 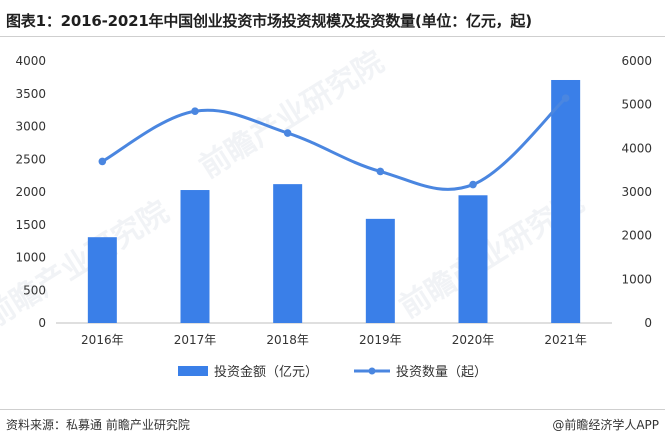 What do you see at coordinates (265, 372) in the screenshot?
I see `legend-label-amount: 投资金额（亿元）` at bounding box center [265, 372].